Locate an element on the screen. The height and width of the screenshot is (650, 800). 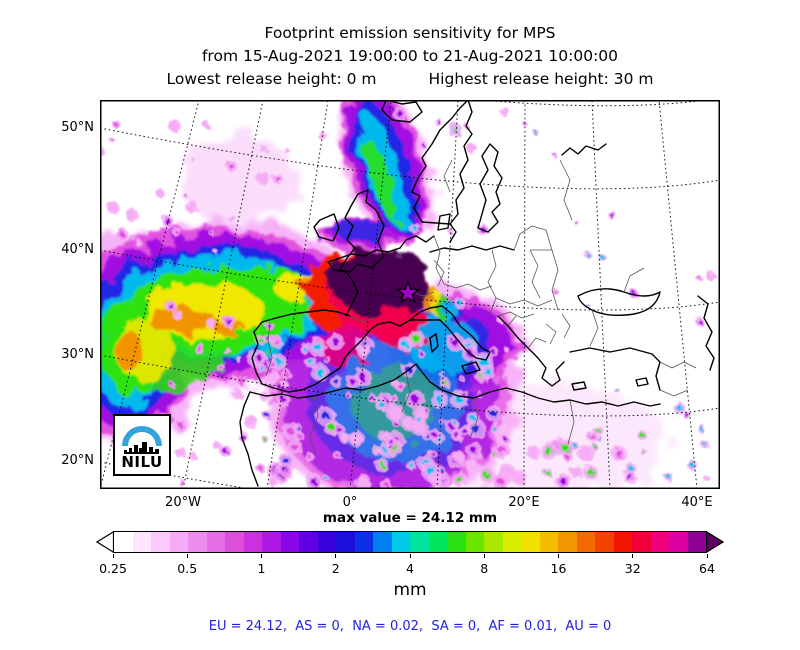
colorbar-over-arrow is located at coordinates (715, 542).